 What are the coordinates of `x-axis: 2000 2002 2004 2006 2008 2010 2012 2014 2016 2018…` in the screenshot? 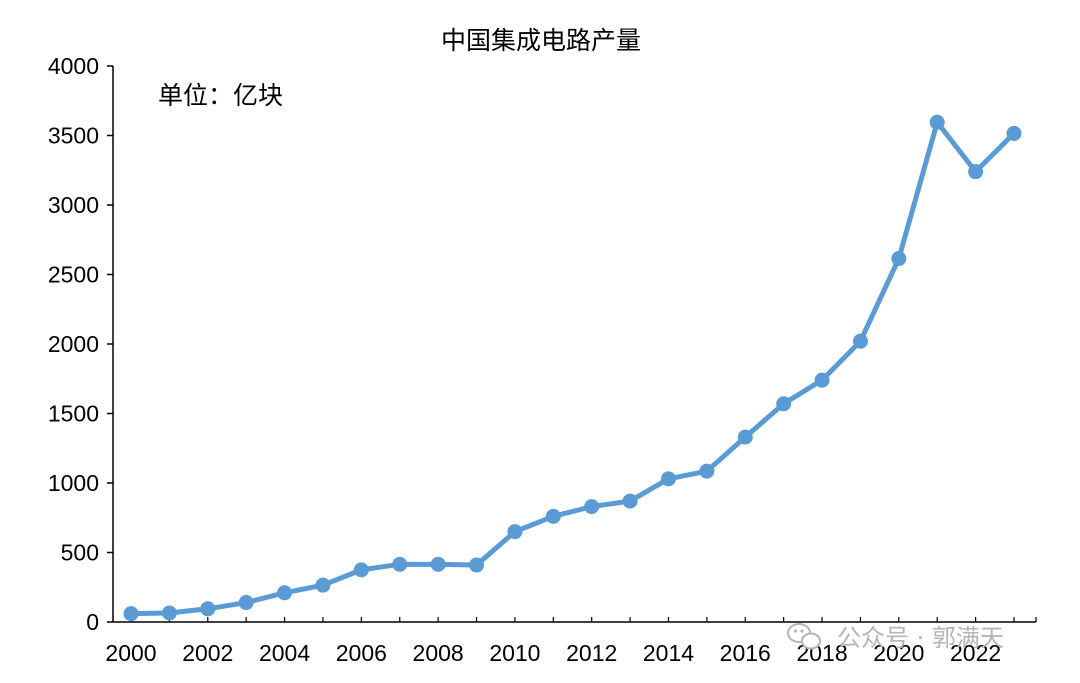 It's located at (571, 641).